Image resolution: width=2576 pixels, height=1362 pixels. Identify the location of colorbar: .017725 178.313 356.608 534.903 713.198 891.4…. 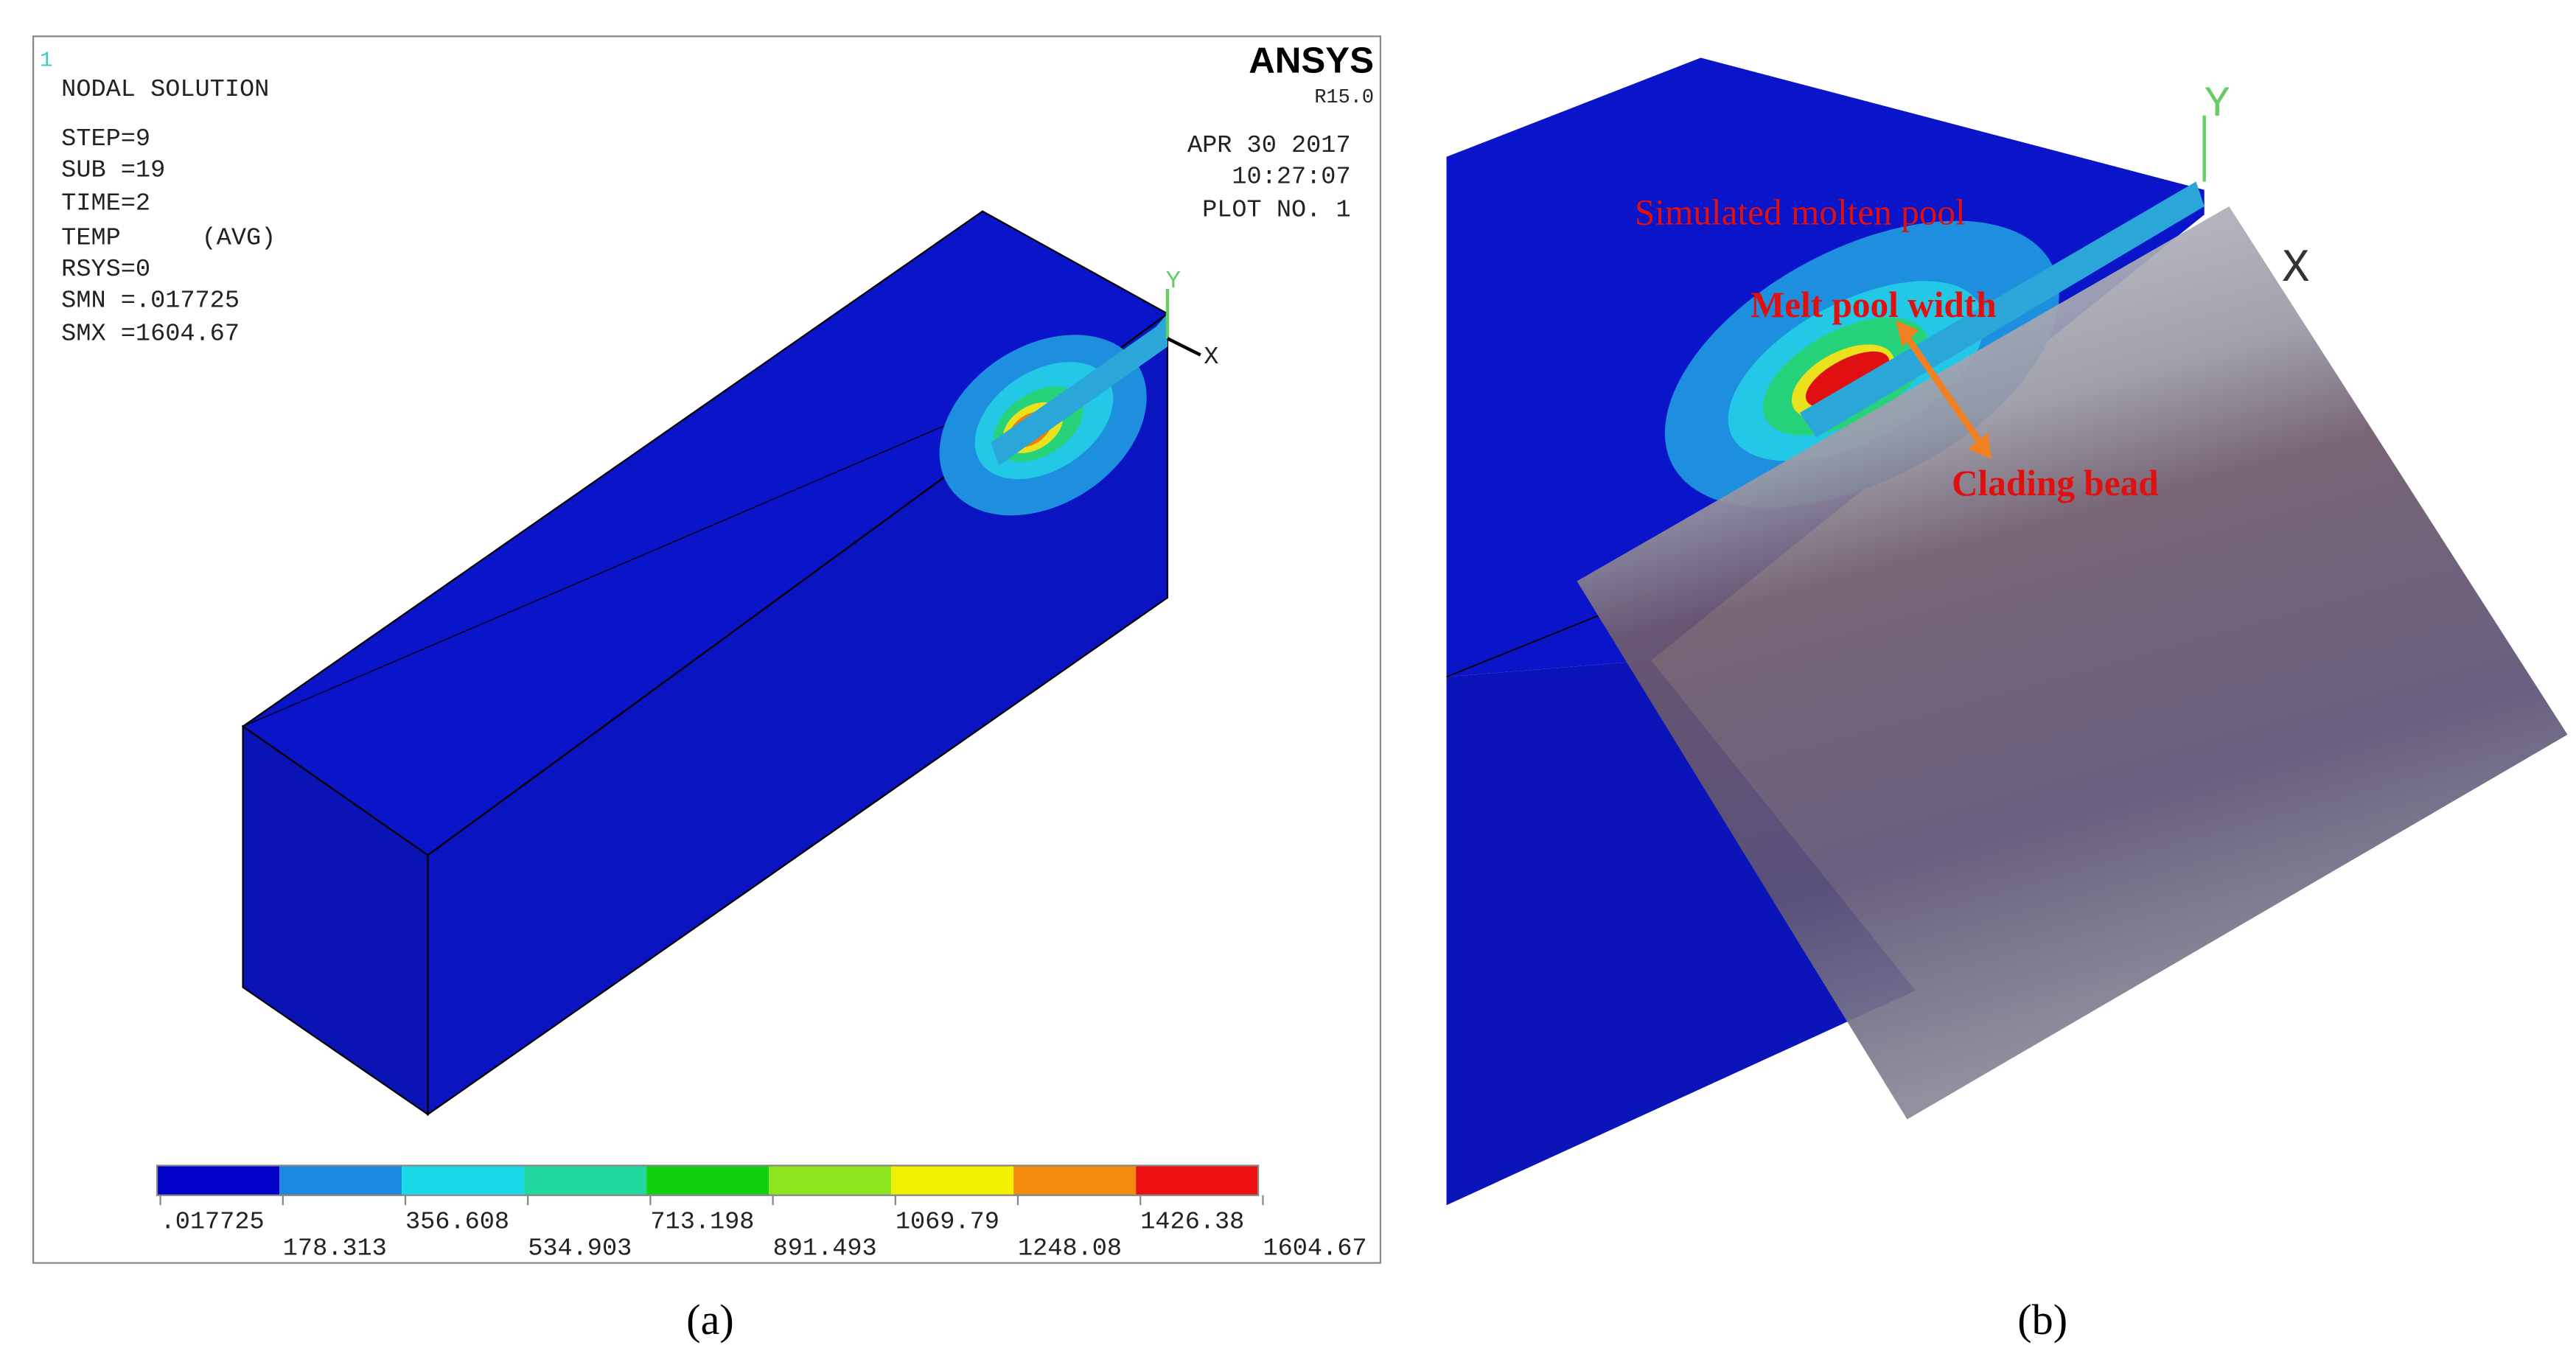
(761, 1213).